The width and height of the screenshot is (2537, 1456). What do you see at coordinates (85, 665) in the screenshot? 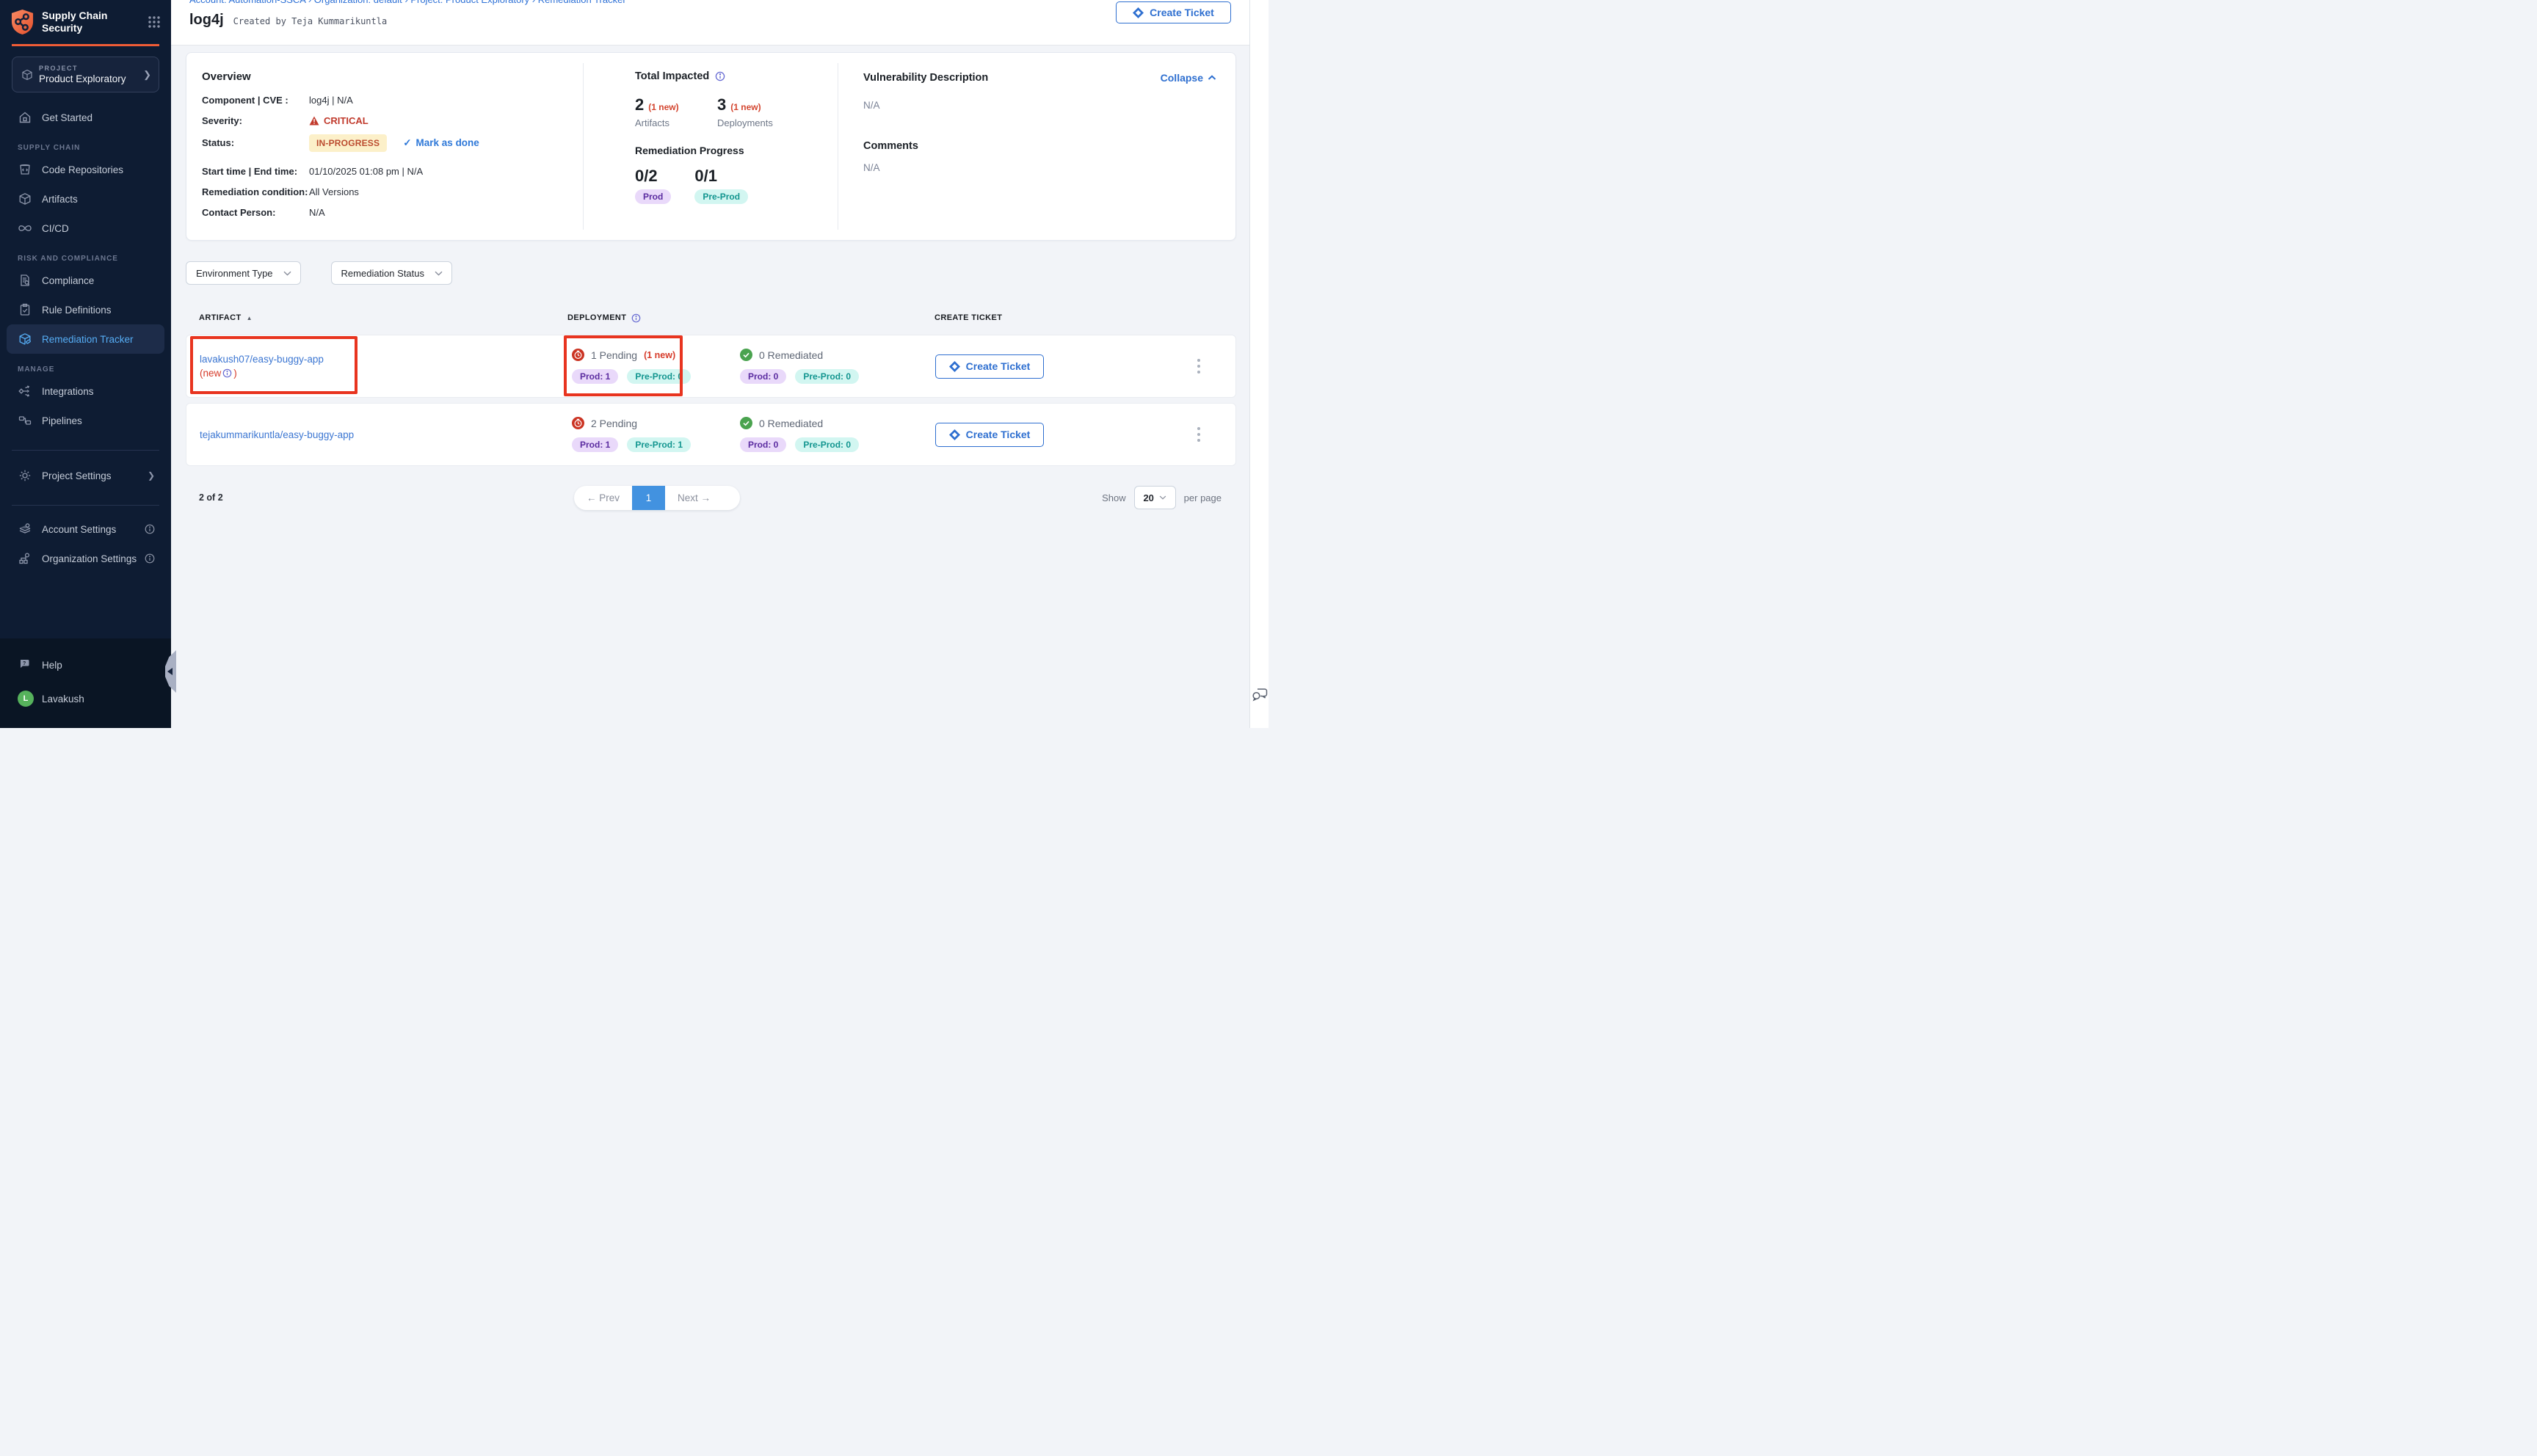
I see `help-button: ? Help` at bounding box center [85, 665].